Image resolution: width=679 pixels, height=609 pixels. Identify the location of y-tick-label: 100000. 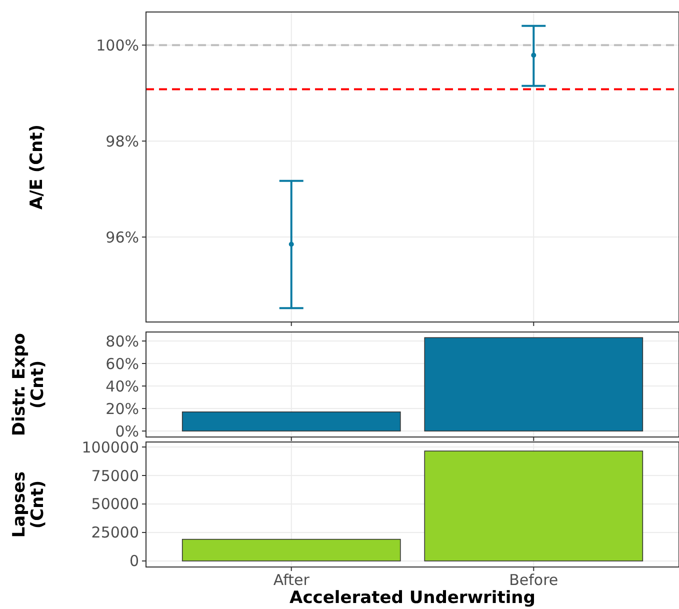
(110, 447).